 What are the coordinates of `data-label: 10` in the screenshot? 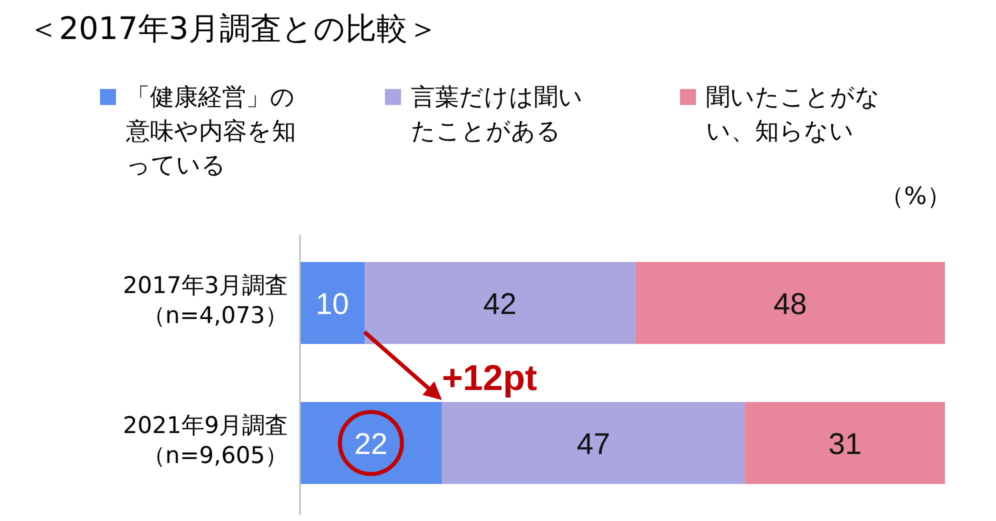 It's located at (332, 304).